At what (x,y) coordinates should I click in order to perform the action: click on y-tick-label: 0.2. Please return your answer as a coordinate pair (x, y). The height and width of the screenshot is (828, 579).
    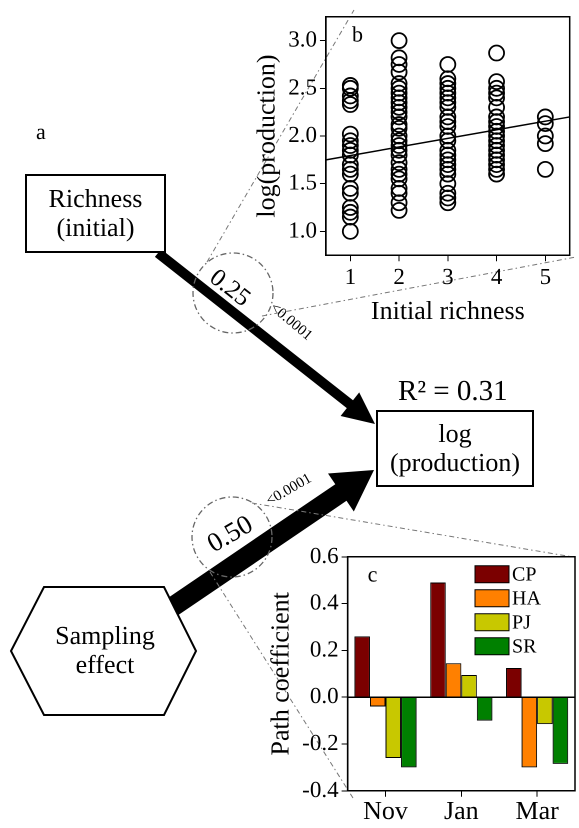
    Looking at the image, I should click on (324, 649).